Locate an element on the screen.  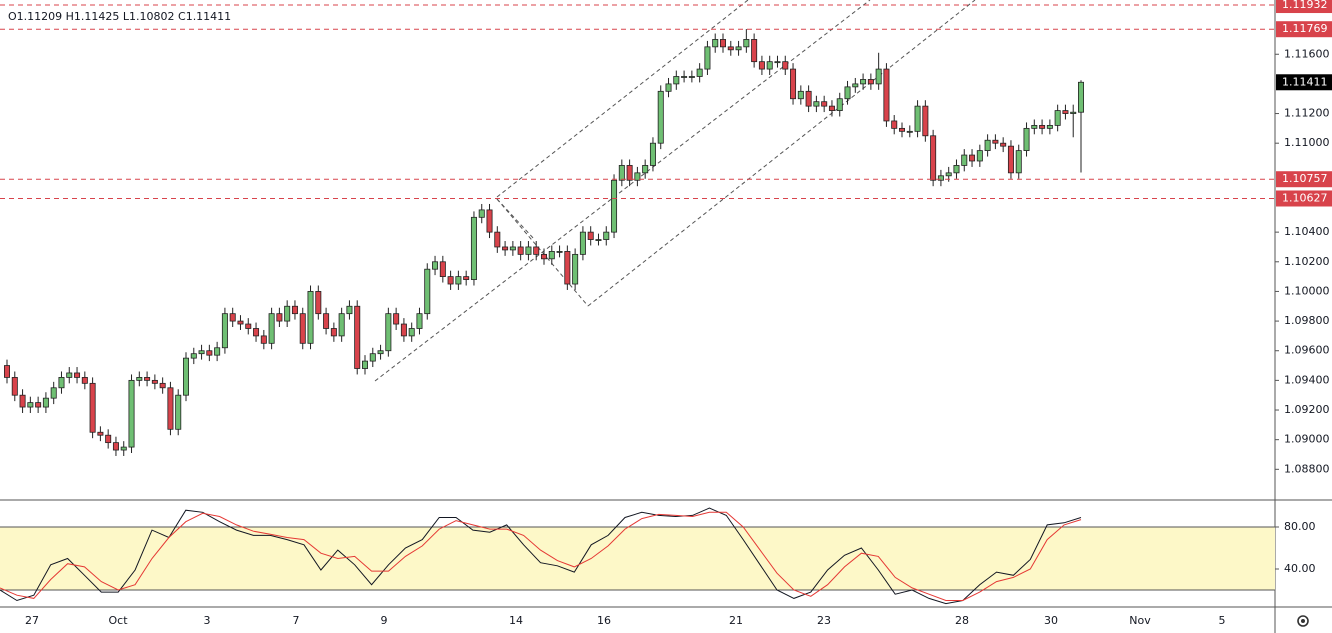
x-tick-label: 28 is located at coordinates (962, 620).